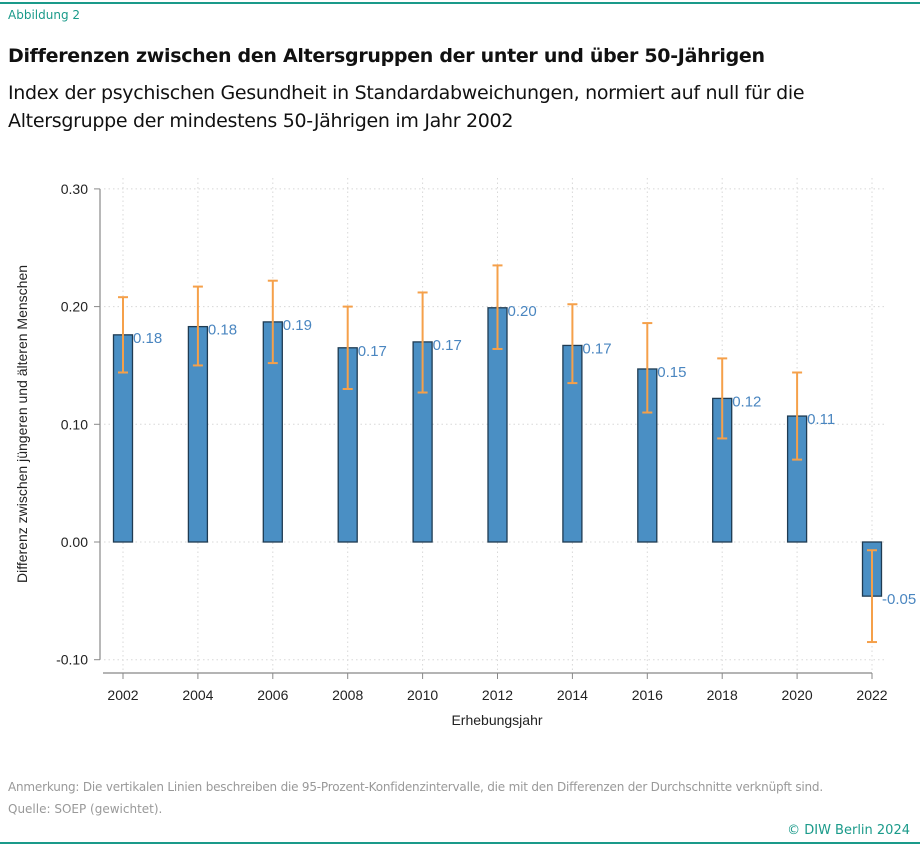 This screenshot has height=850, width=920. Describe the element at coordinates (647, 695) in the screenshot. I see `x-tick-label: 2016` at that location.